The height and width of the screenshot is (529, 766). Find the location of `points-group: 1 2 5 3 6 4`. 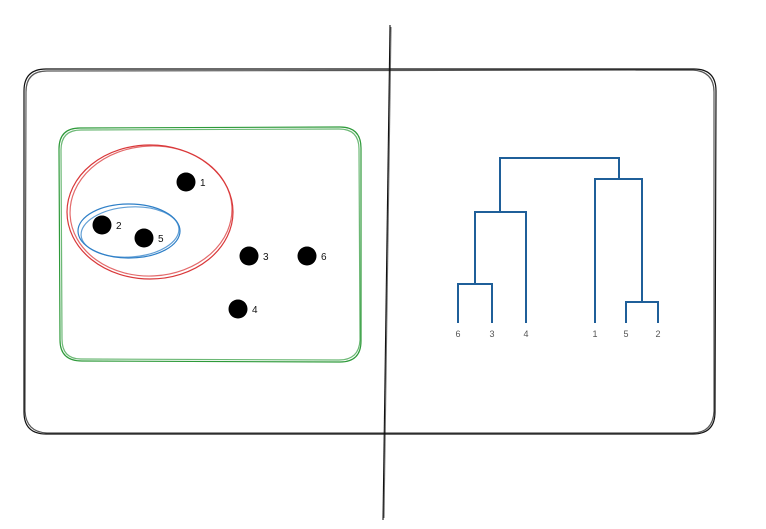

points-group: 1 2 5 3 6 4 is located at coordinates (209, 245).